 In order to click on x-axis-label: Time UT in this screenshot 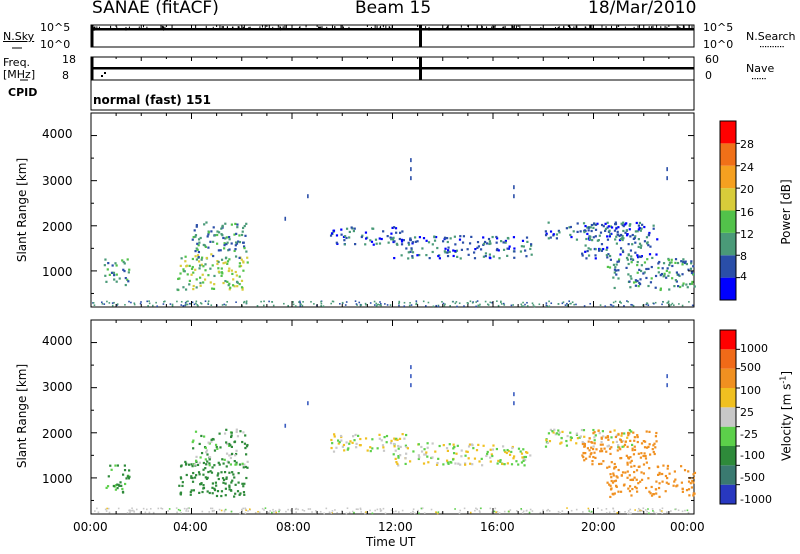, I will do `click(391, 542)`.